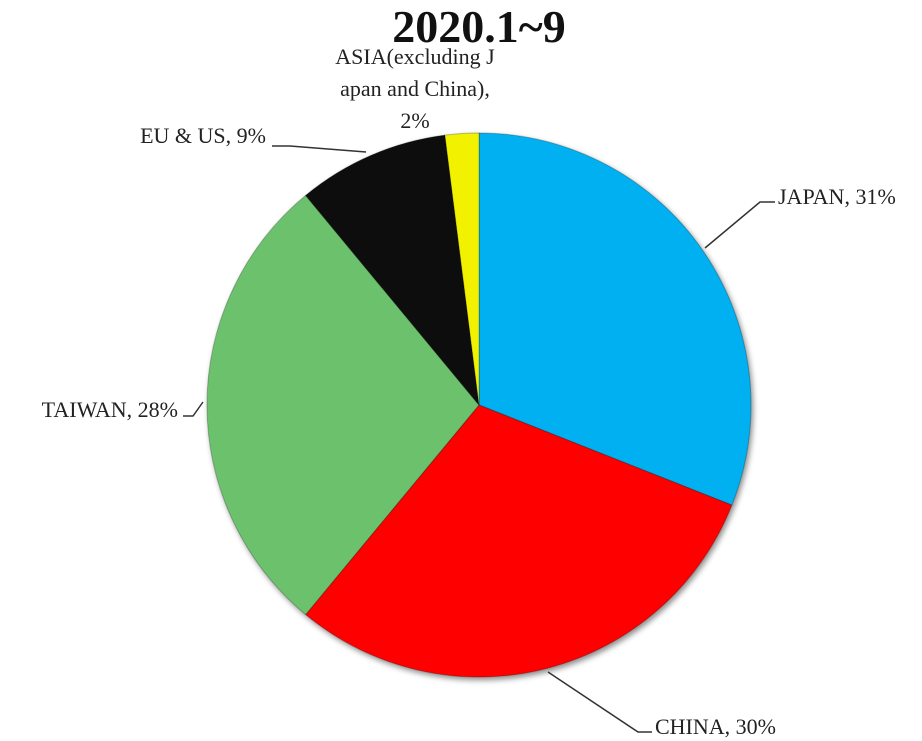  I want to click on data-label: TAIWAN, 28%, so click(109, 409).